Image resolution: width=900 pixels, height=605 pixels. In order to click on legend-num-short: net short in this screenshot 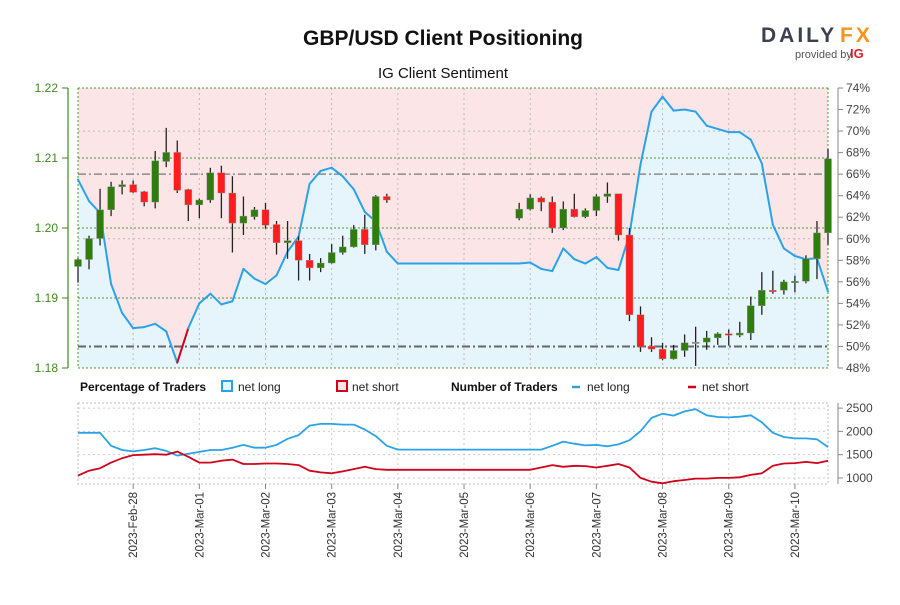, I will do `click(725, 387)`.